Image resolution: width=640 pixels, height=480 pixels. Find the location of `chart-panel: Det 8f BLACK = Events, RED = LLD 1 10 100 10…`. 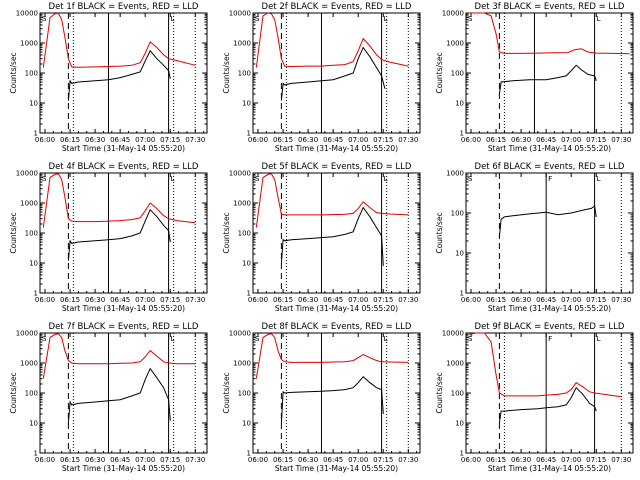

chart-panel: Det 8f BLACK = Events, RED = LLD 1 10 100 10… is located at coordinates (321, 397).